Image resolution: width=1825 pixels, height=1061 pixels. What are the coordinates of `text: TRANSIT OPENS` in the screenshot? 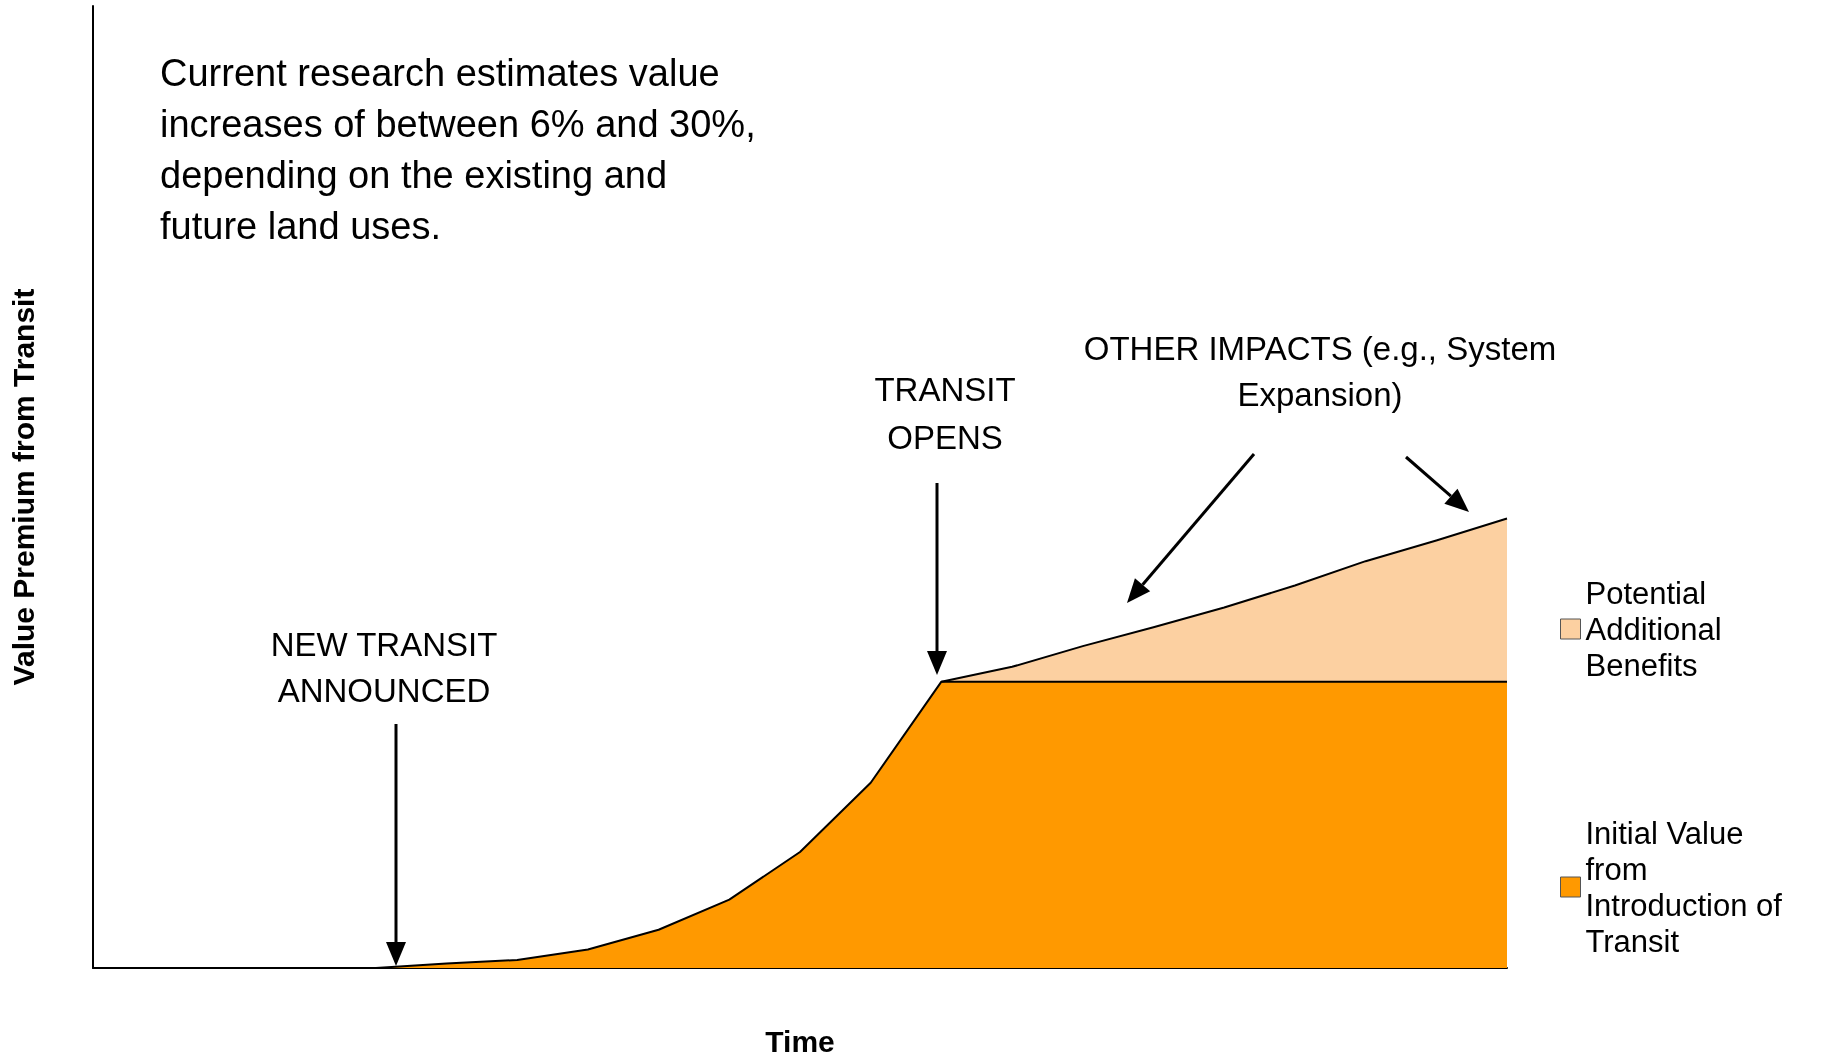 It's located at (945, 414).